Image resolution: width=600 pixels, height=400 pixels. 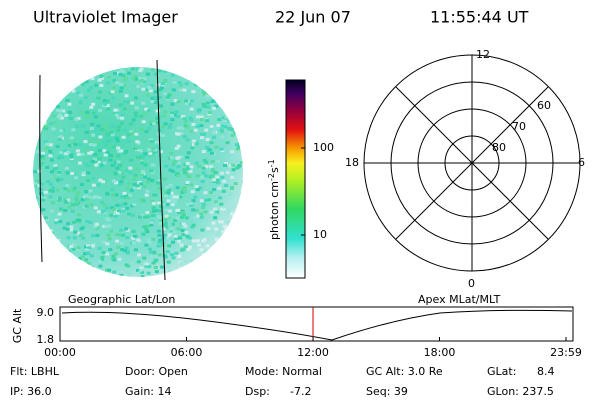 I want to click on status-field: Gain: 14, so click(x=148, y=391).